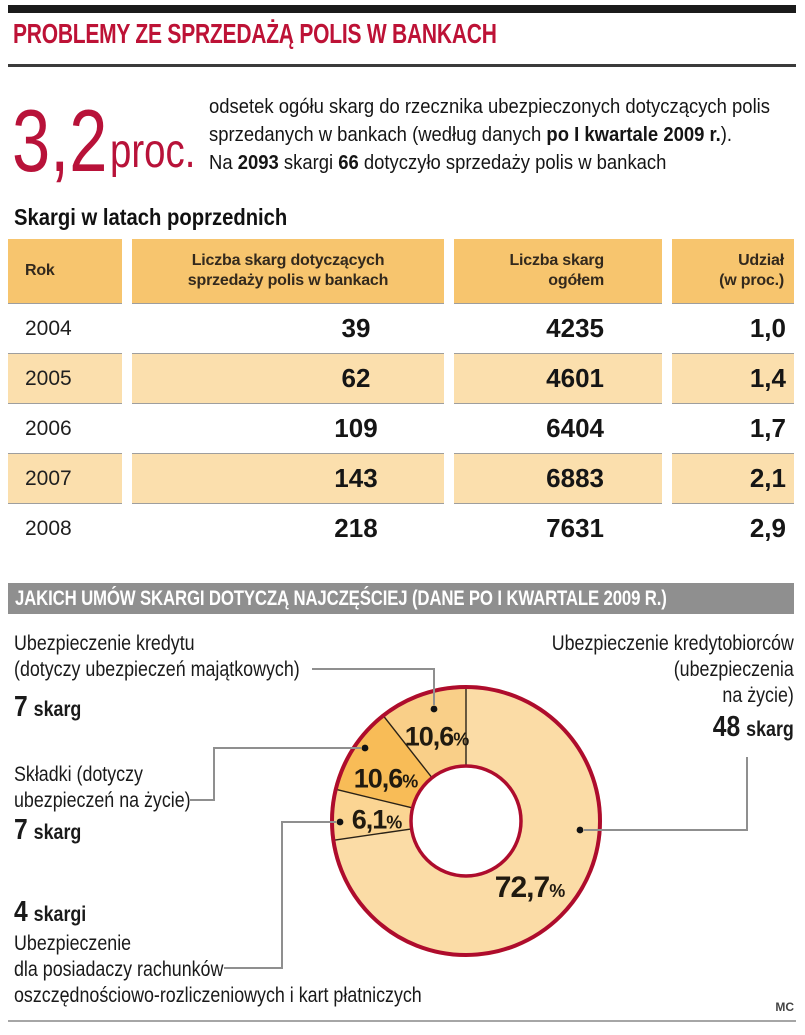 The height and width of the screenshot is (1035, 805). I want to click on pie-label-6-1: 6,1%, so click(377, 820).